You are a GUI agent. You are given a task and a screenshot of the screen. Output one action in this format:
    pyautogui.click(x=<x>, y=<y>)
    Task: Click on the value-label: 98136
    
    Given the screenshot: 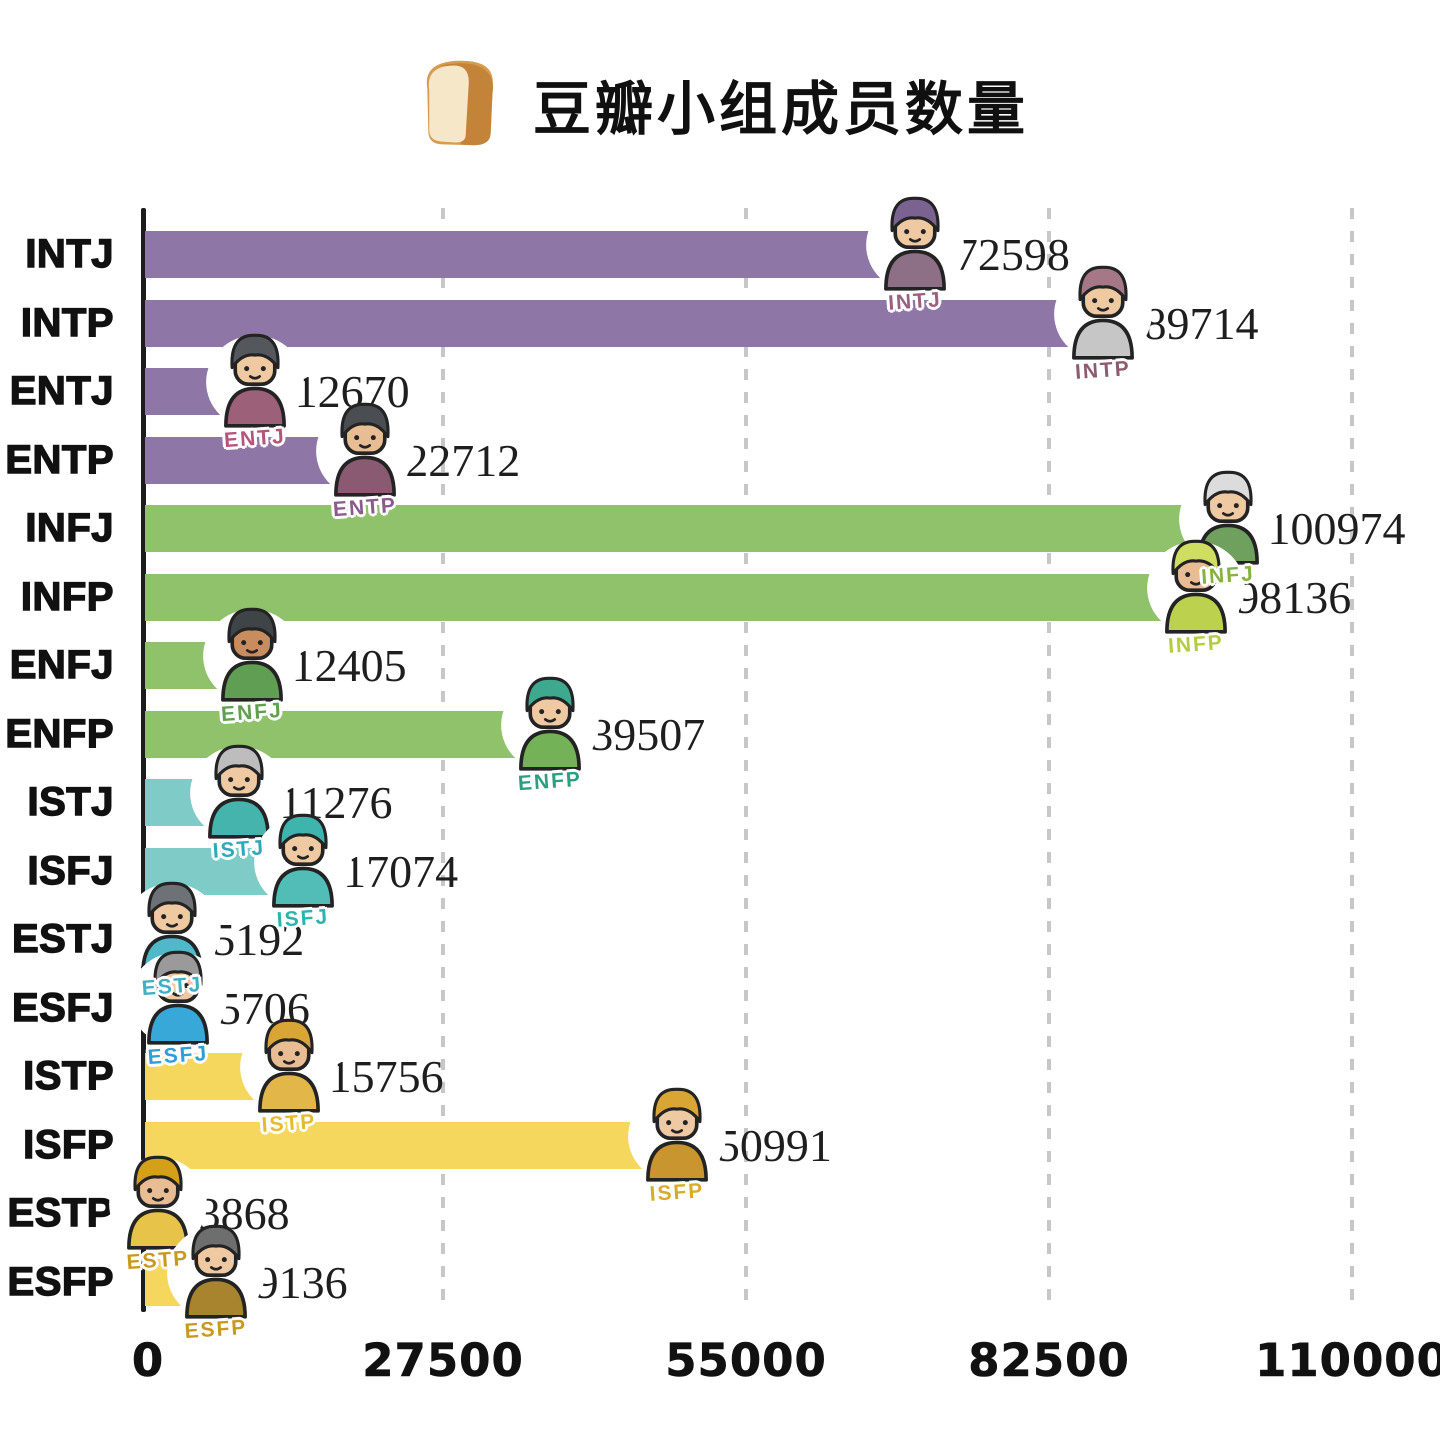 What is the action you would take?
    pyautogui.click(x=1294, y=597)
    